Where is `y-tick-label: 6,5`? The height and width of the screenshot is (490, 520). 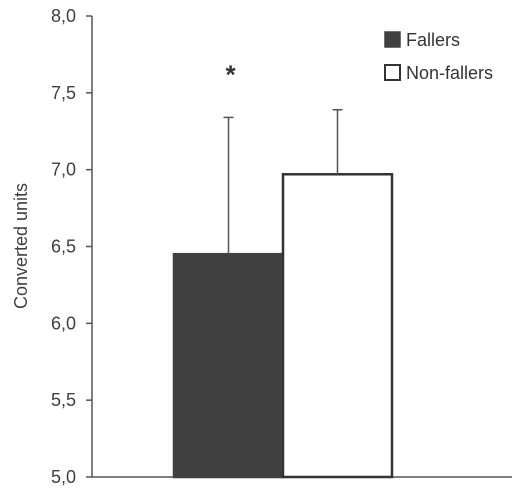
y-tick-label: 6,5 is located at coordinates (63, 247).